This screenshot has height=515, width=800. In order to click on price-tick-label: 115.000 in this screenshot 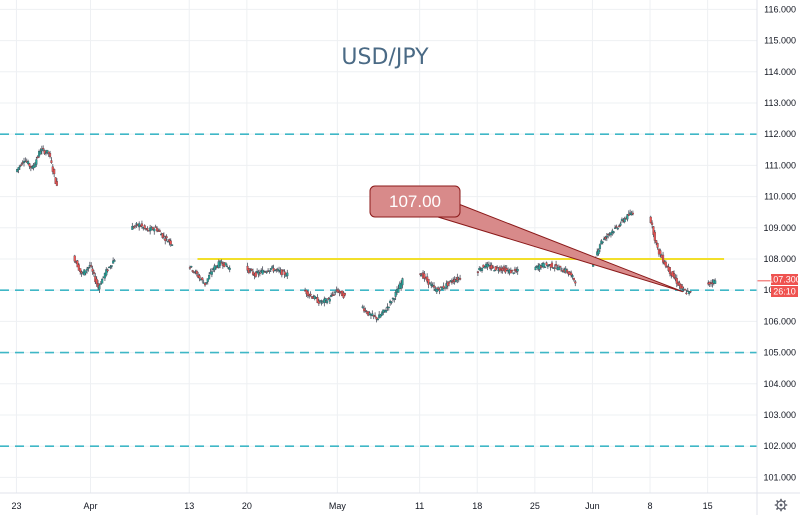, I will do `click(780, 41)`.